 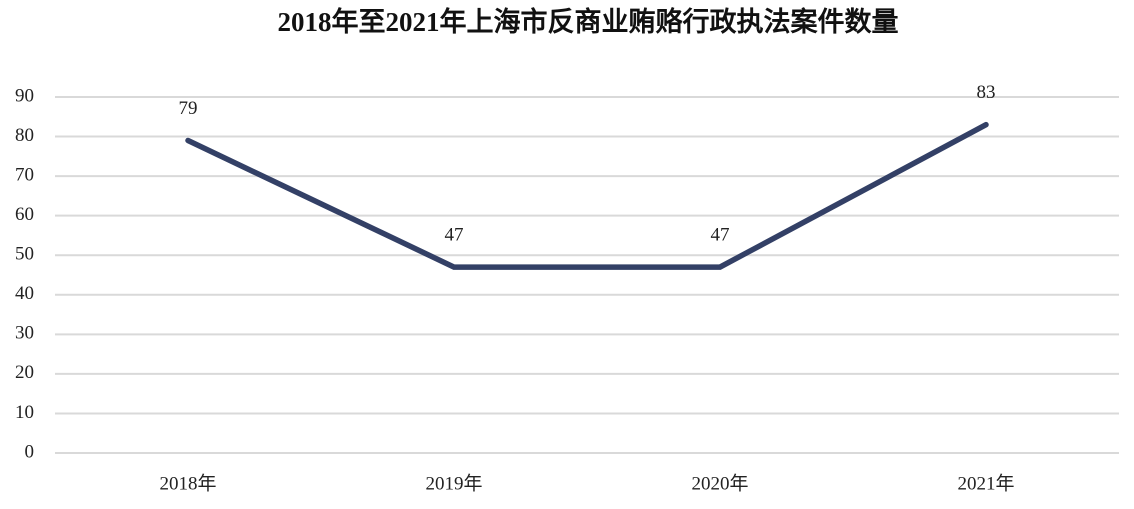 I want to click on x-tick-label: 2021年, so click(x=985, y=483).